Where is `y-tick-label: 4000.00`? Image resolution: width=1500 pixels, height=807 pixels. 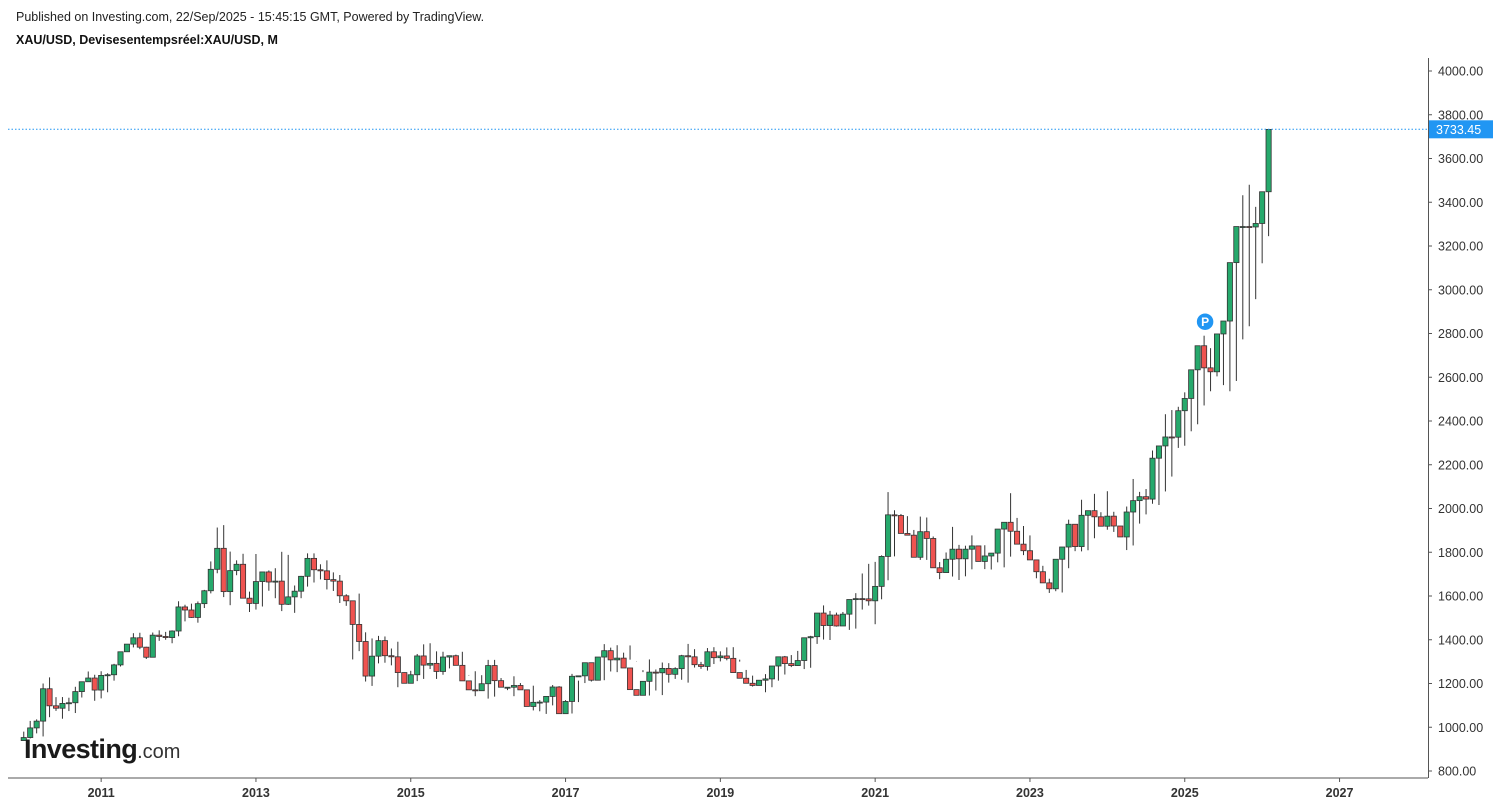 y-tick-label: 4000.00 is located at coordinates (1460, 72).